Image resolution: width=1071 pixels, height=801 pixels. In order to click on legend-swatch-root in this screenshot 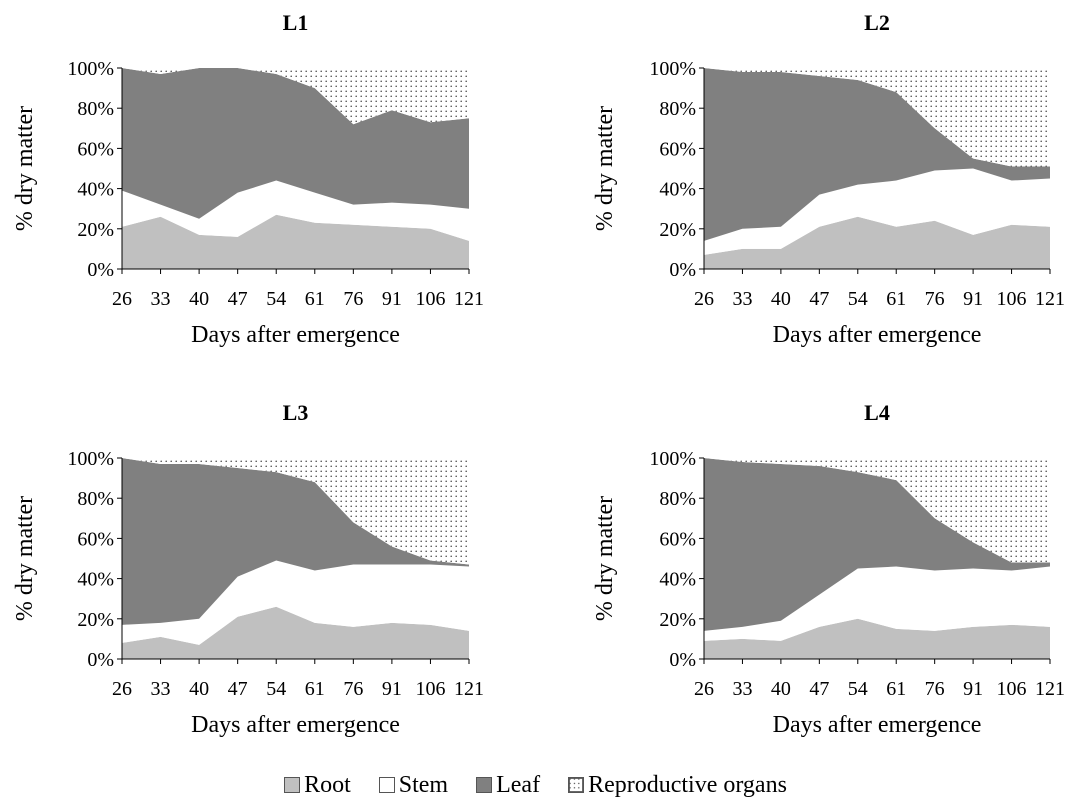, I will do `click(292, 785)`.